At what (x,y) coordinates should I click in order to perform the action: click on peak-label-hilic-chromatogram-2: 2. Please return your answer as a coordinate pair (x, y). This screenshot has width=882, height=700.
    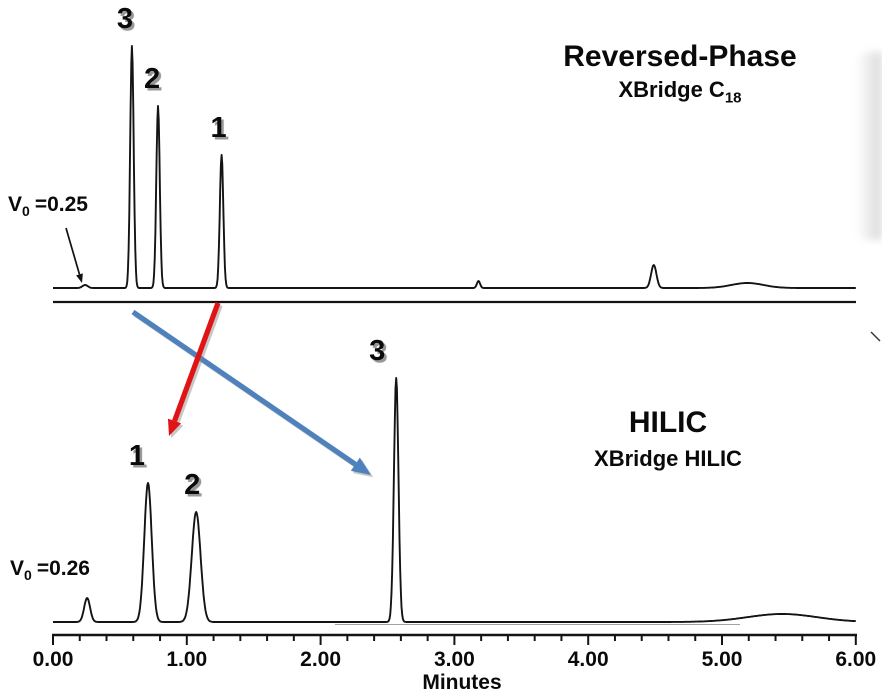
    Looking at the image, I should click on (192, 485).